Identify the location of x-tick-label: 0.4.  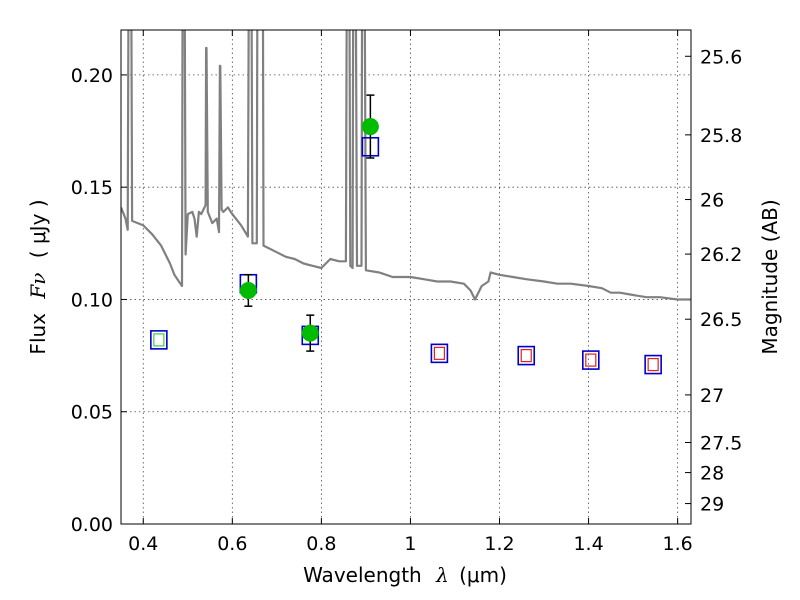
(143, 544).